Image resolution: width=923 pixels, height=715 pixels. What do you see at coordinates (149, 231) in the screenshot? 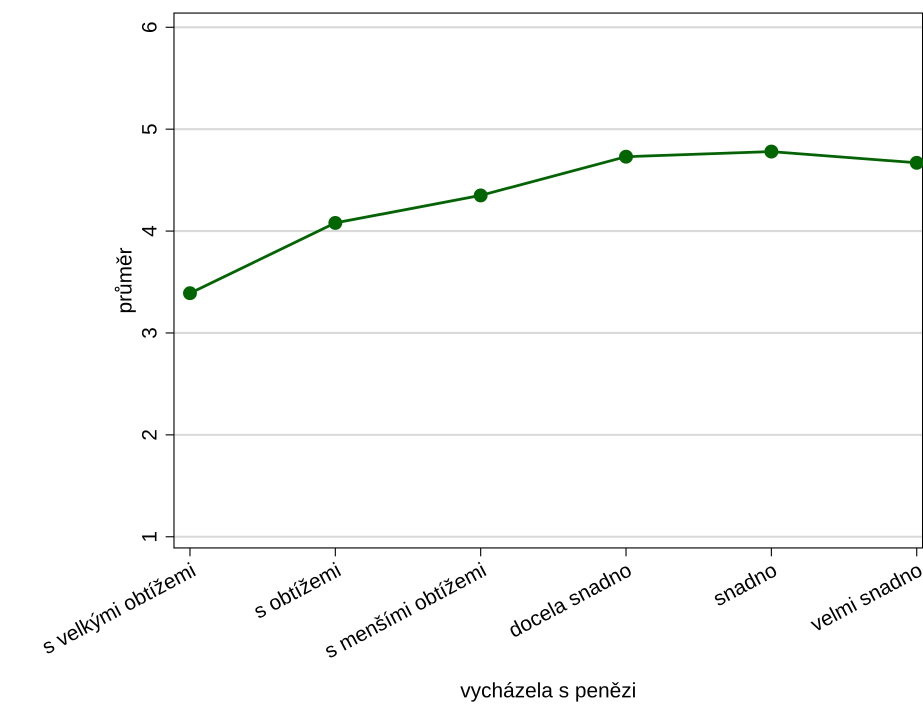
I see `y-tick-label: 4` at bounding box center [149, 231].